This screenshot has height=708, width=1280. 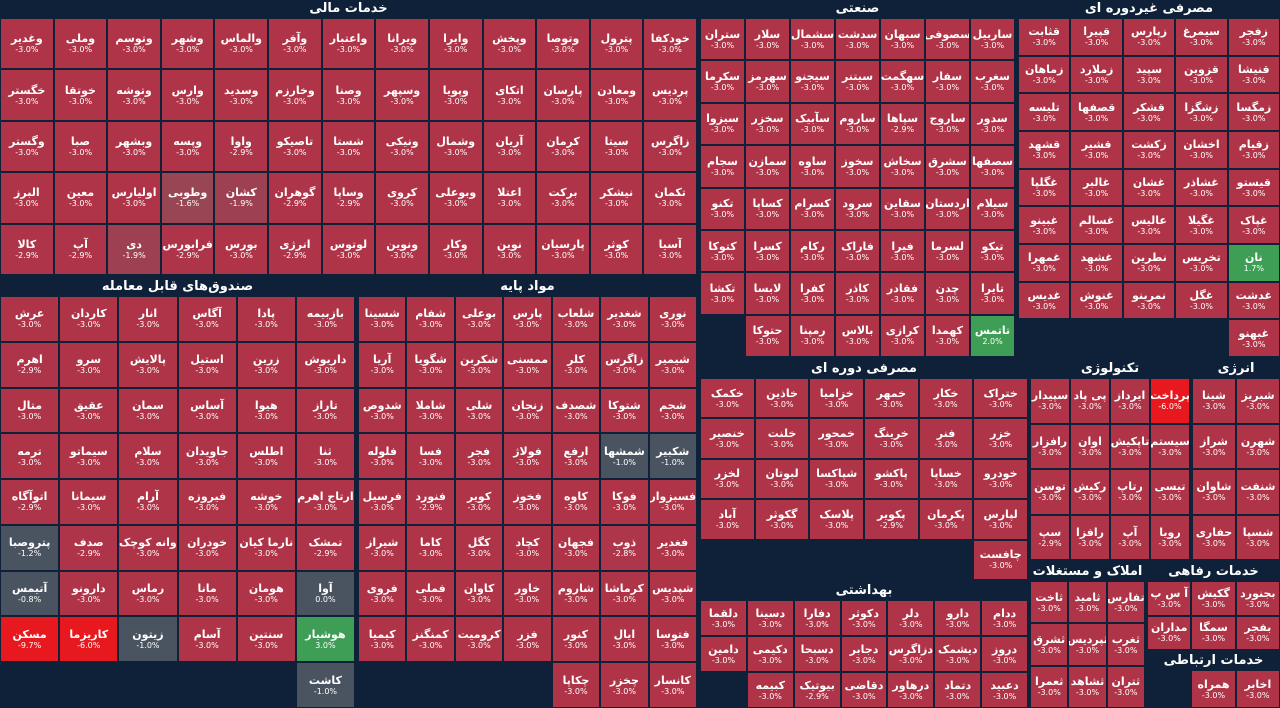 I want to click on stock-tile: دروز -3.0%, so click(x=1004, y=654).